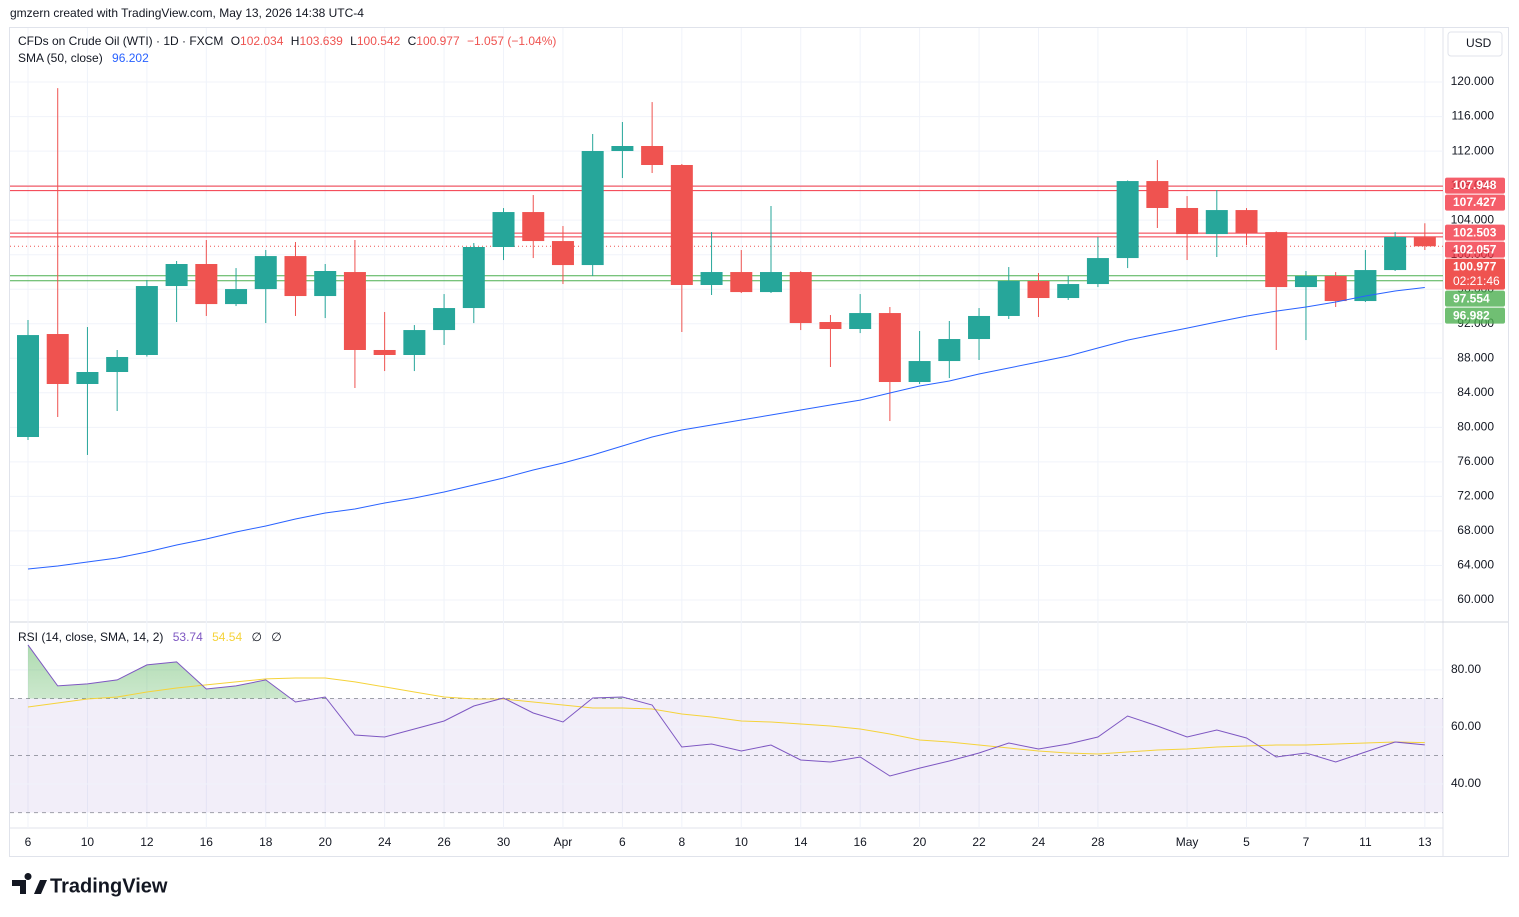  Describe the element at coordinates (1425, 842) in the screenshot. I see `x-tick-label: 13` at that location.